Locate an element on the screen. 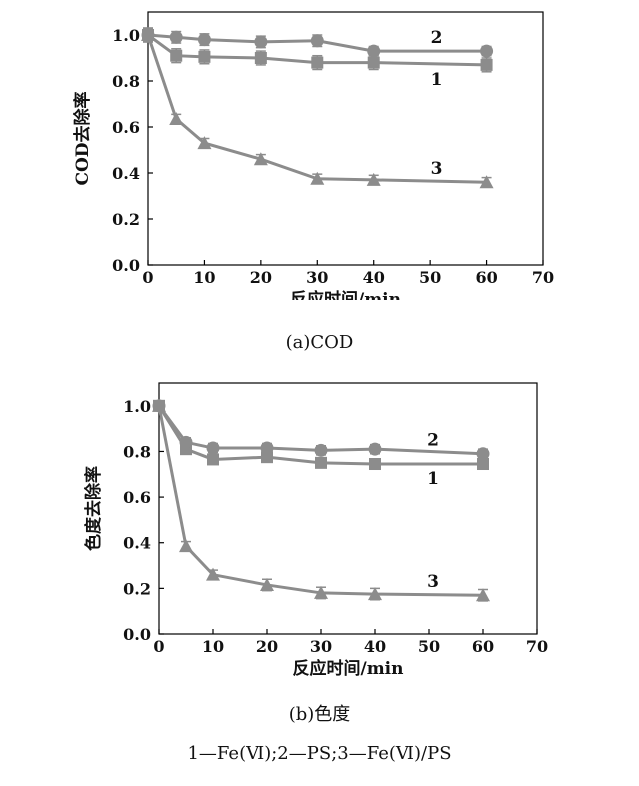 This screenshot has width=639, height=786. caption-b: (b)色度 is located at coordinates (319, 714).